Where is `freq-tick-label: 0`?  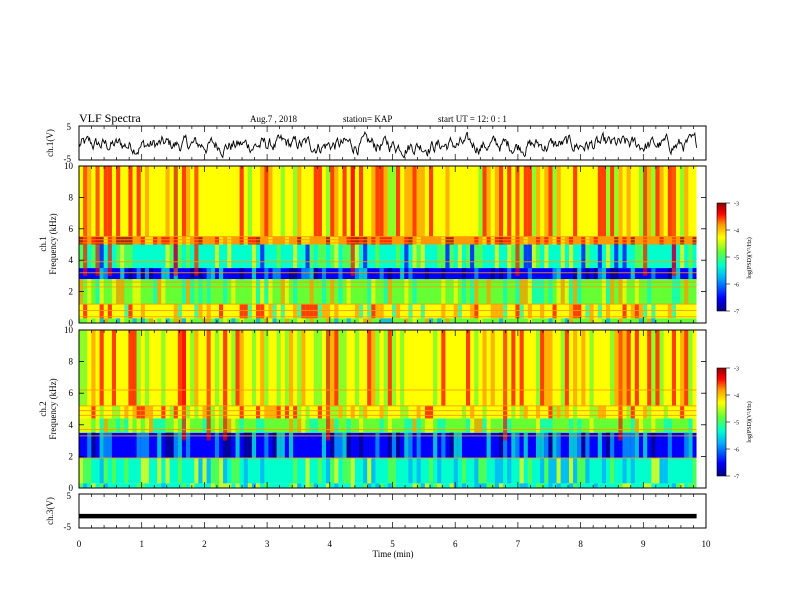
freq-tick-label: 0 is located at coordinates (71, 323).